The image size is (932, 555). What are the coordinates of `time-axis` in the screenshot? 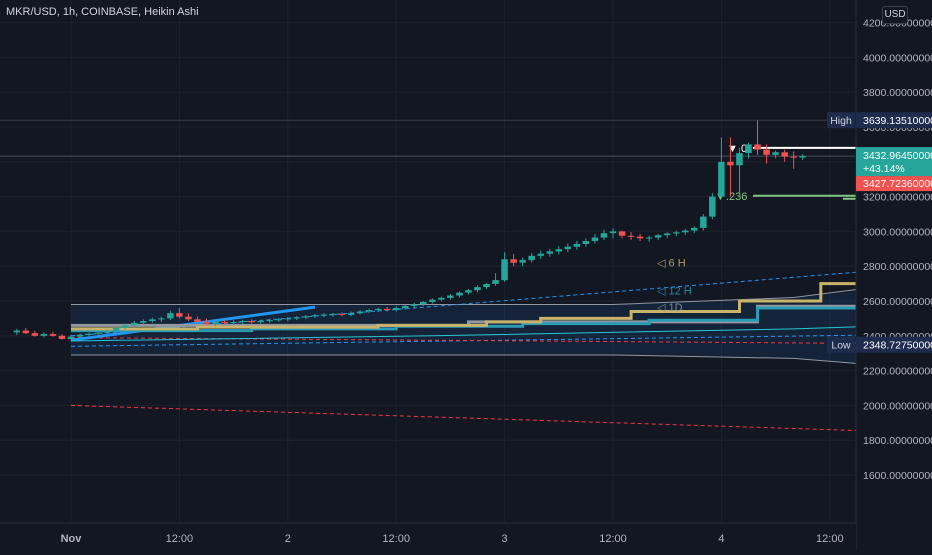 It's located at (428, 536).